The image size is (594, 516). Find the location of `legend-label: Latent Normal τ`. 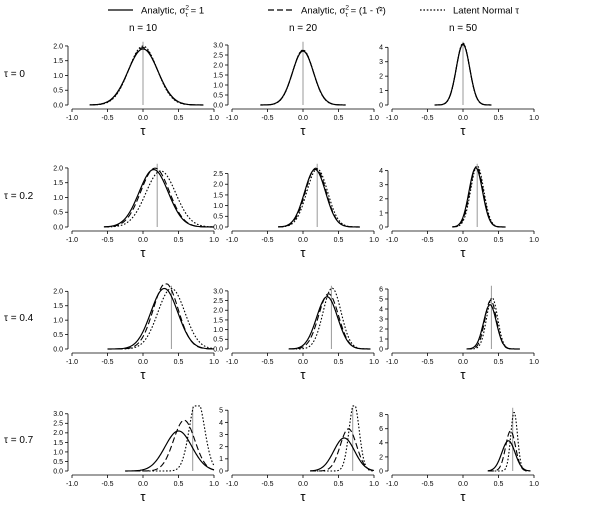

legend-label: Latent Normal τ is located at coordinates (486, 11).